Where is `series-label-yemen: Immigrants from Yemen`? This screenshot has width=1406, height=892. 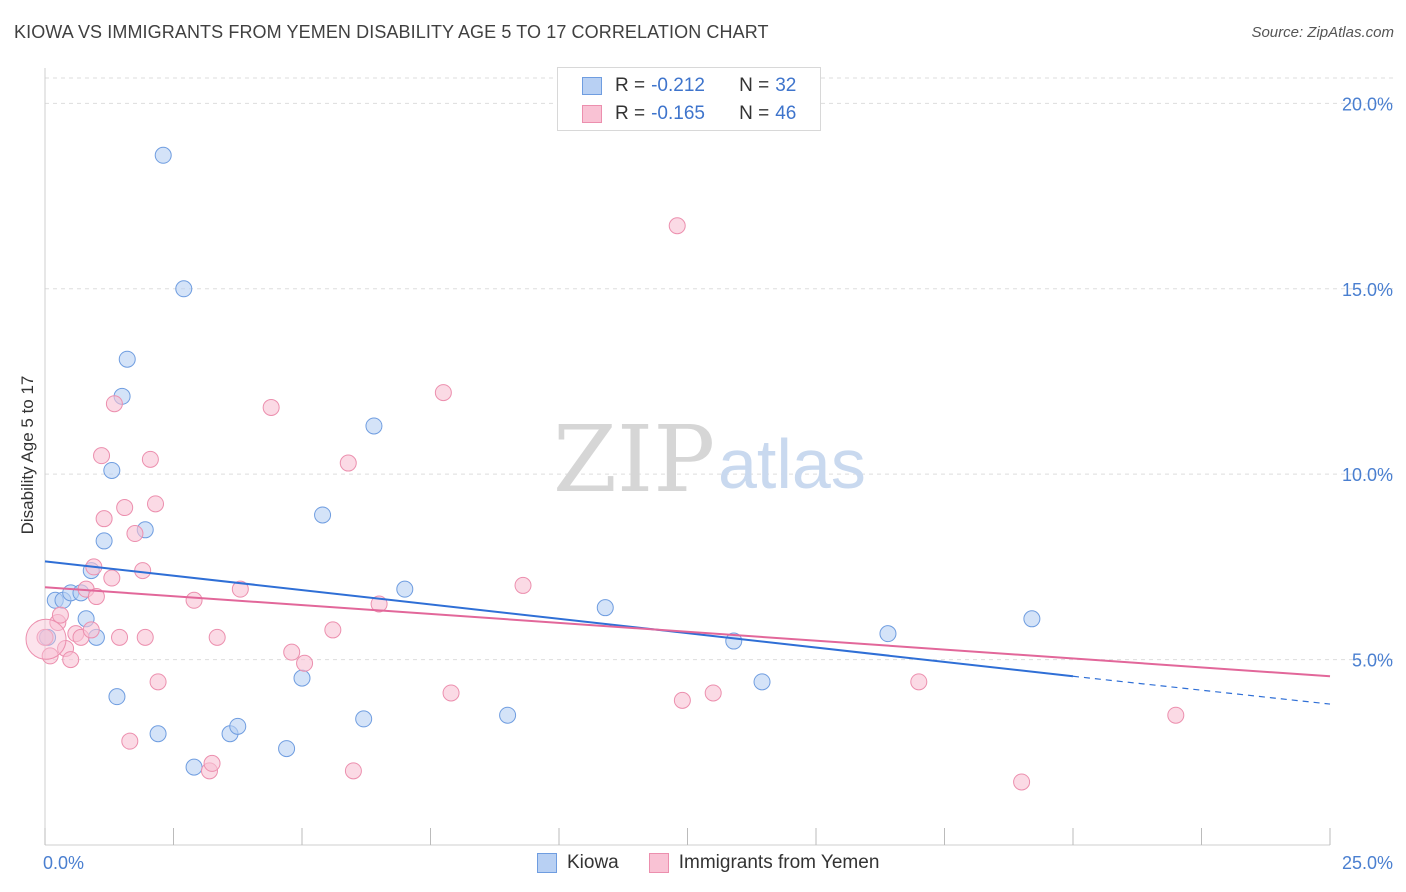
series-label-yemen: Immigrants from Yemen is located at coordinates (779, 862).